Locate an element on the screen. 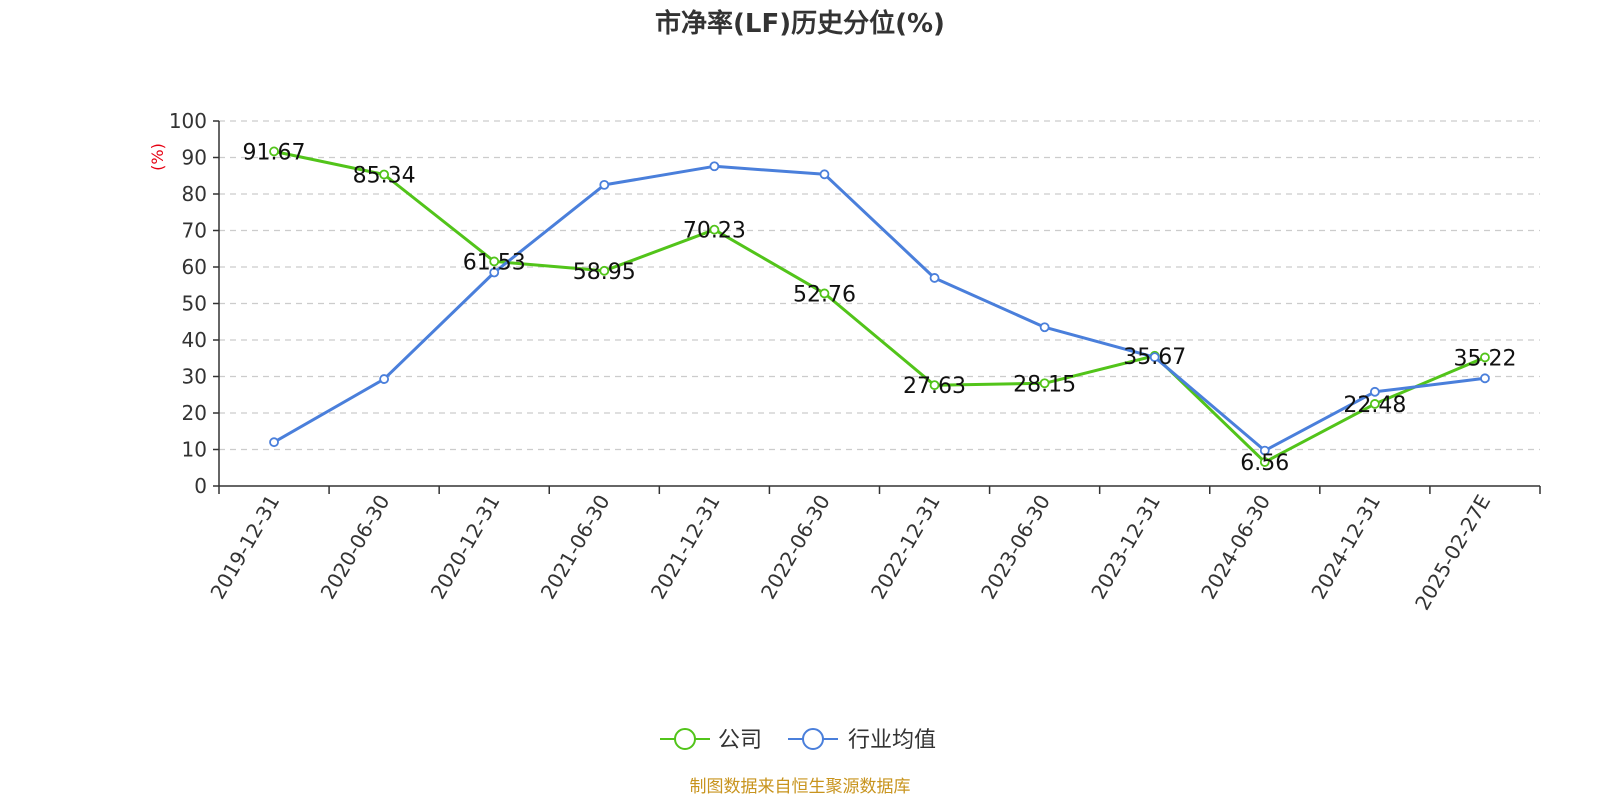  x-tick-label: 2024-06-30 is located at coordinates (1235, 547).